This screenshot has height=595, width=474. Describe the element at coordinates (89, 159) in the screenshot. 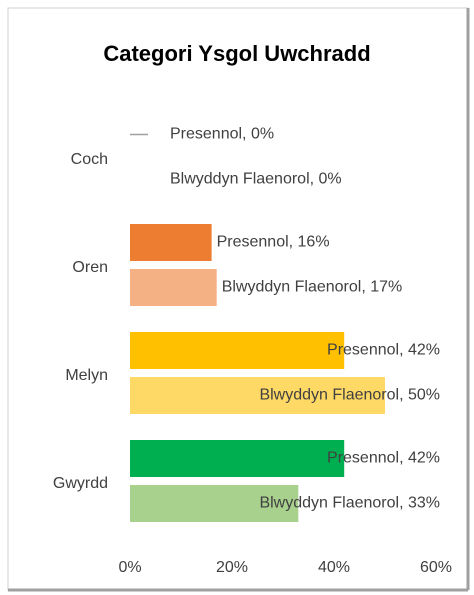

I see `y-tick-label: Coch` at that location.